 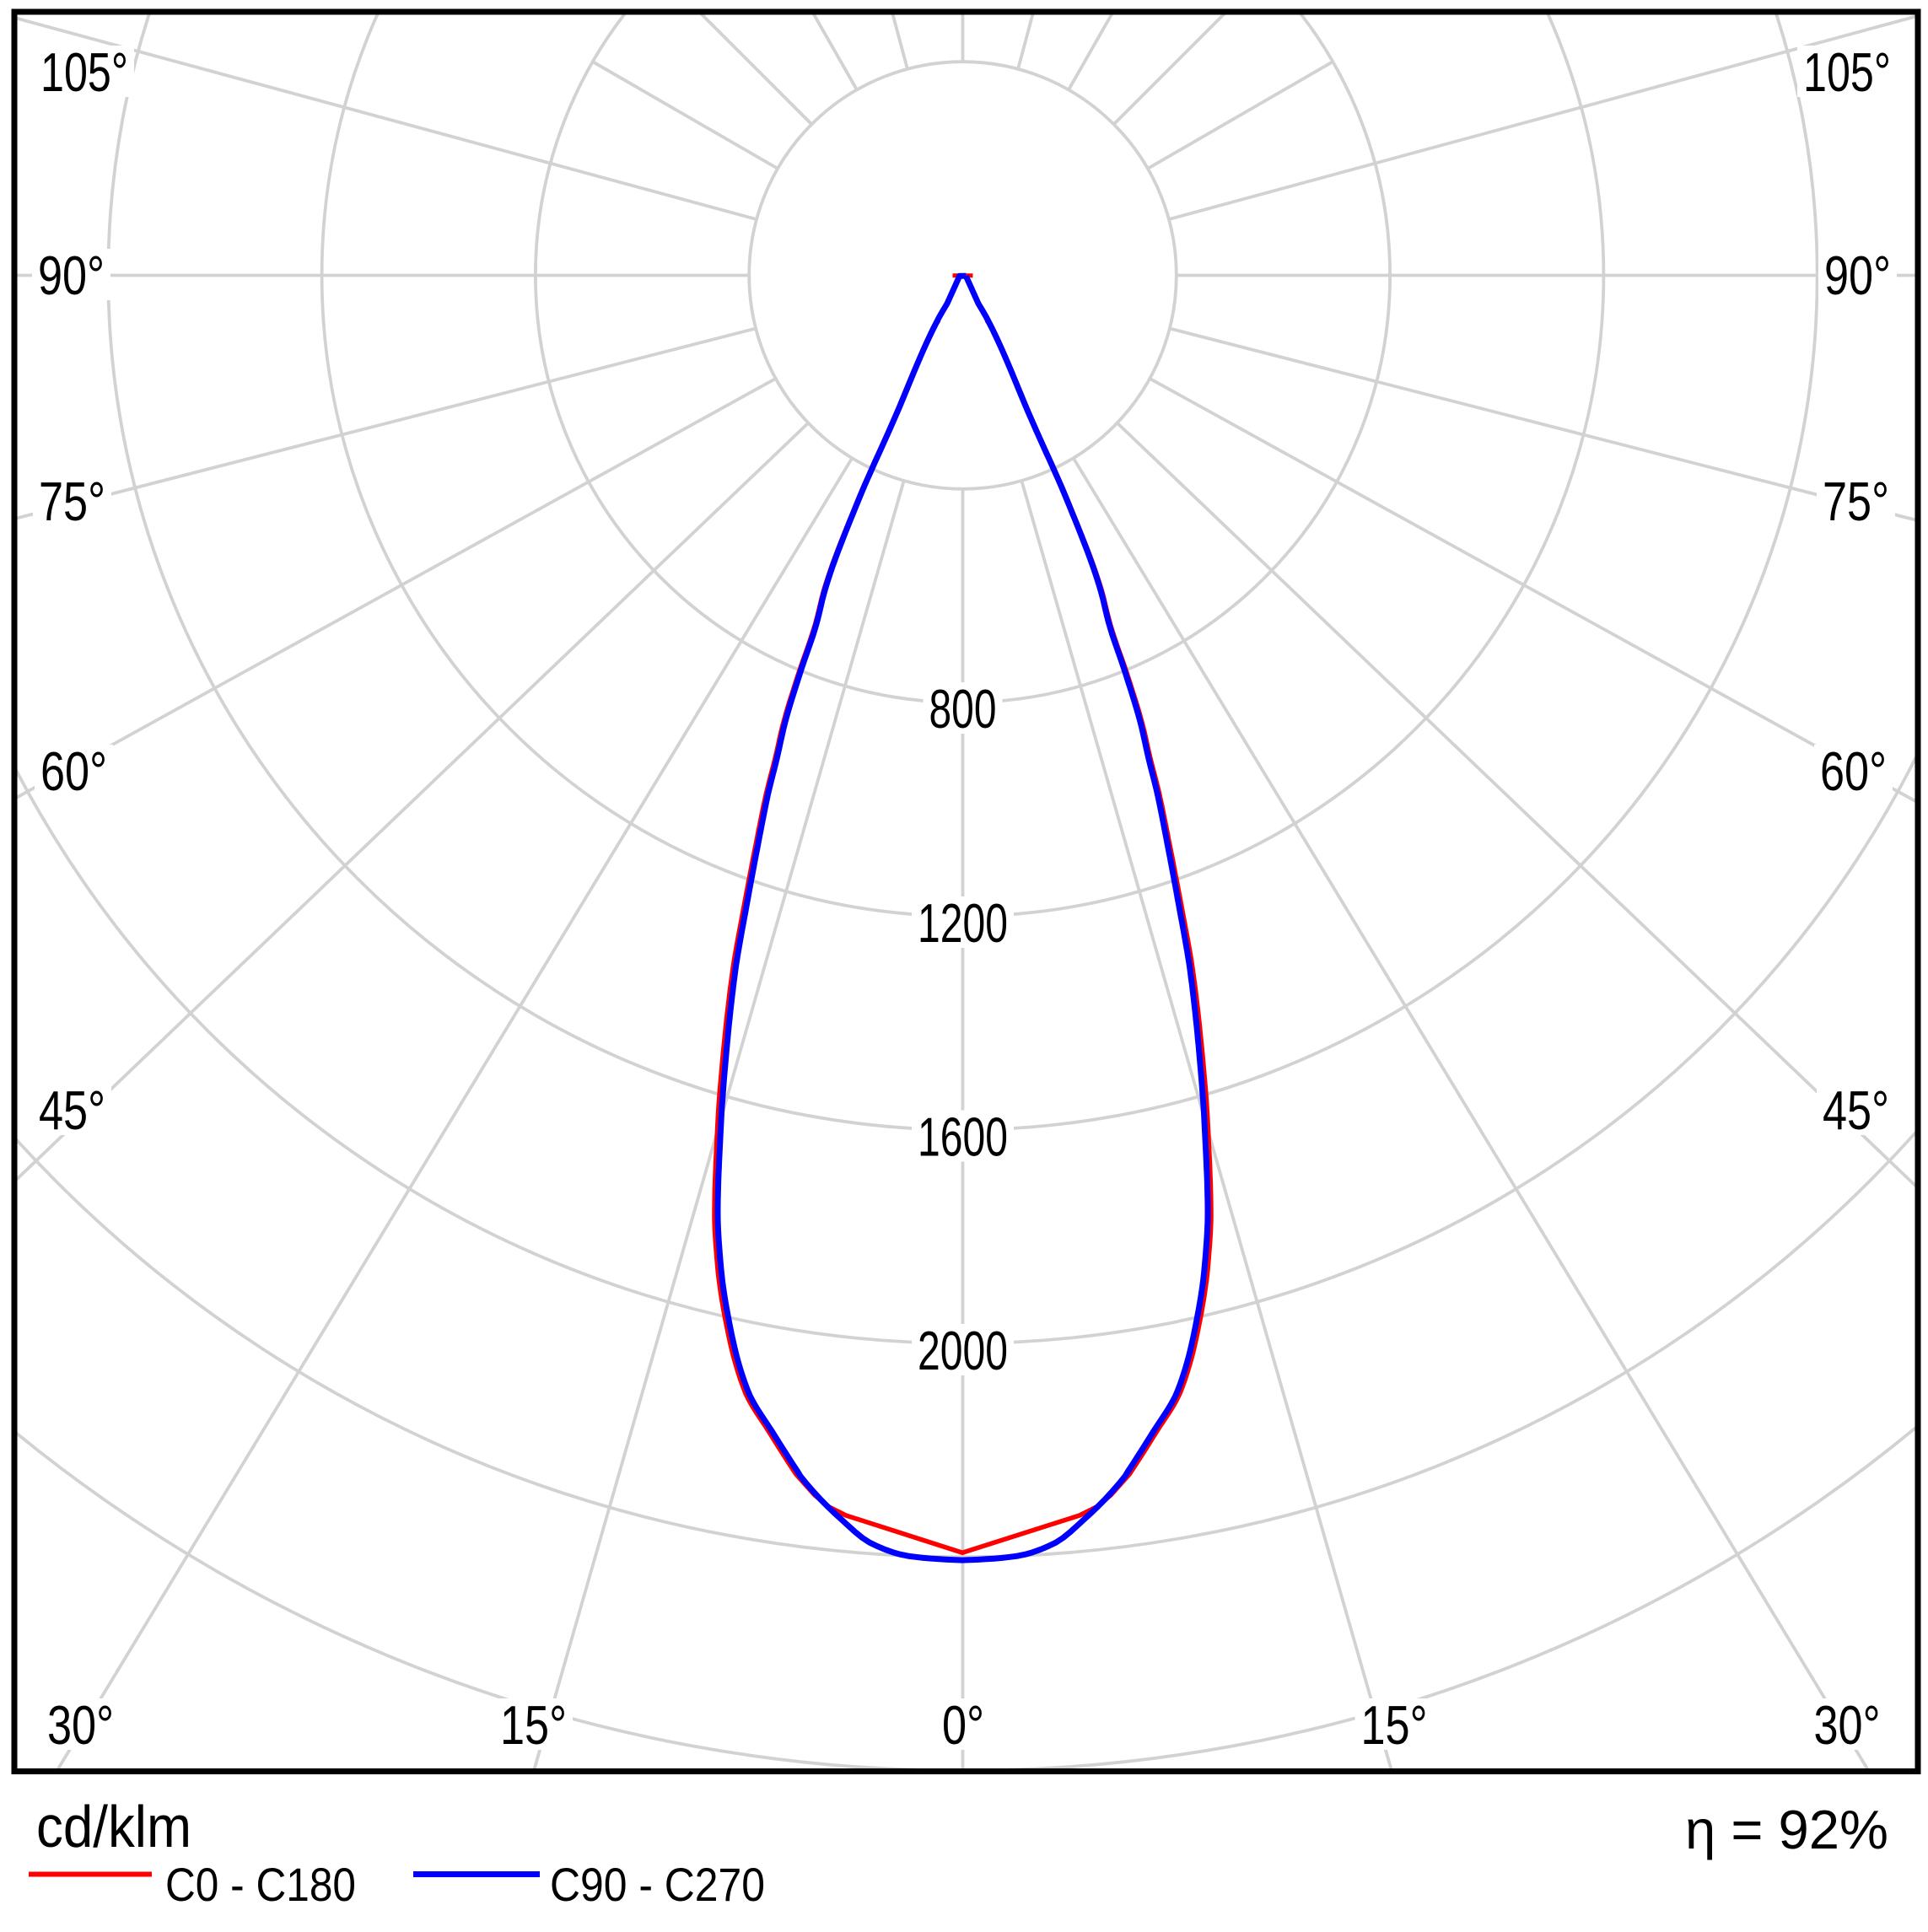 I want to click on svg-text: 1200, so click(x=963, y=924).